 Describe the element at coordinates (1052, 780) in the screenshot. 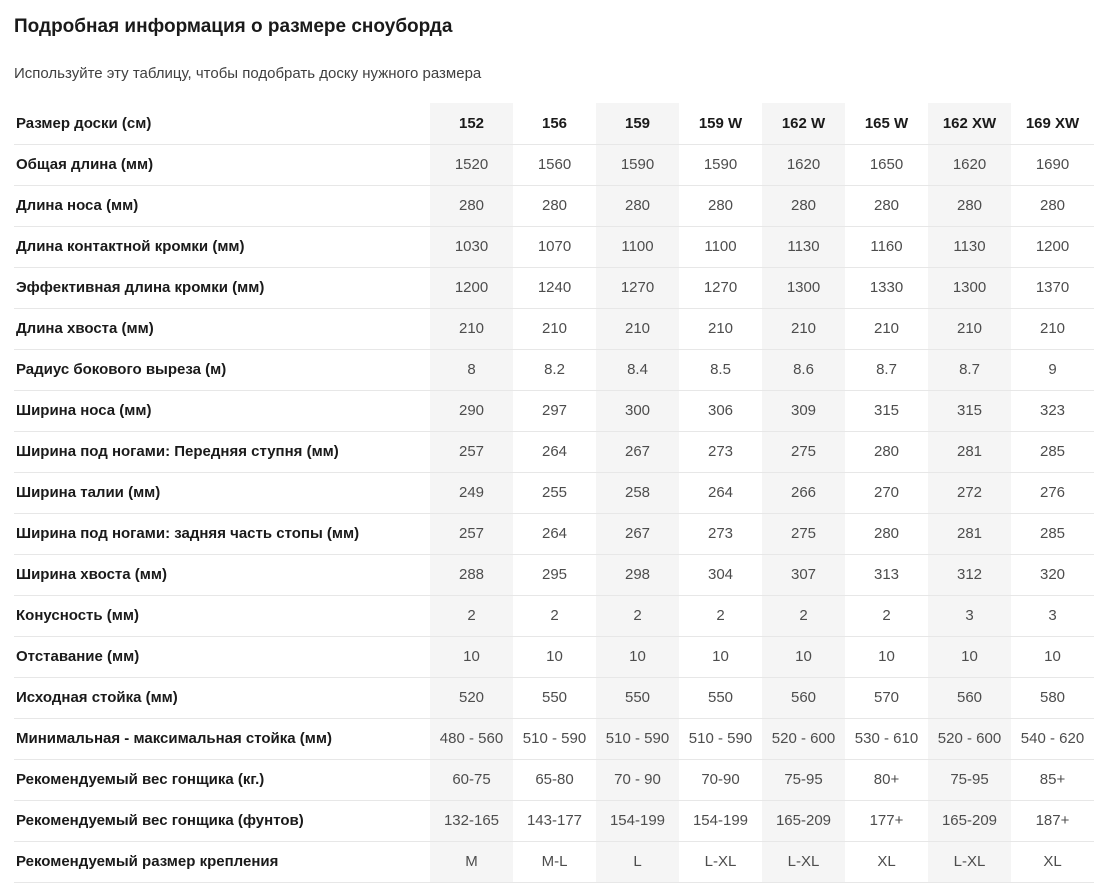

I see `spec-value-cell: 85+` at that location.